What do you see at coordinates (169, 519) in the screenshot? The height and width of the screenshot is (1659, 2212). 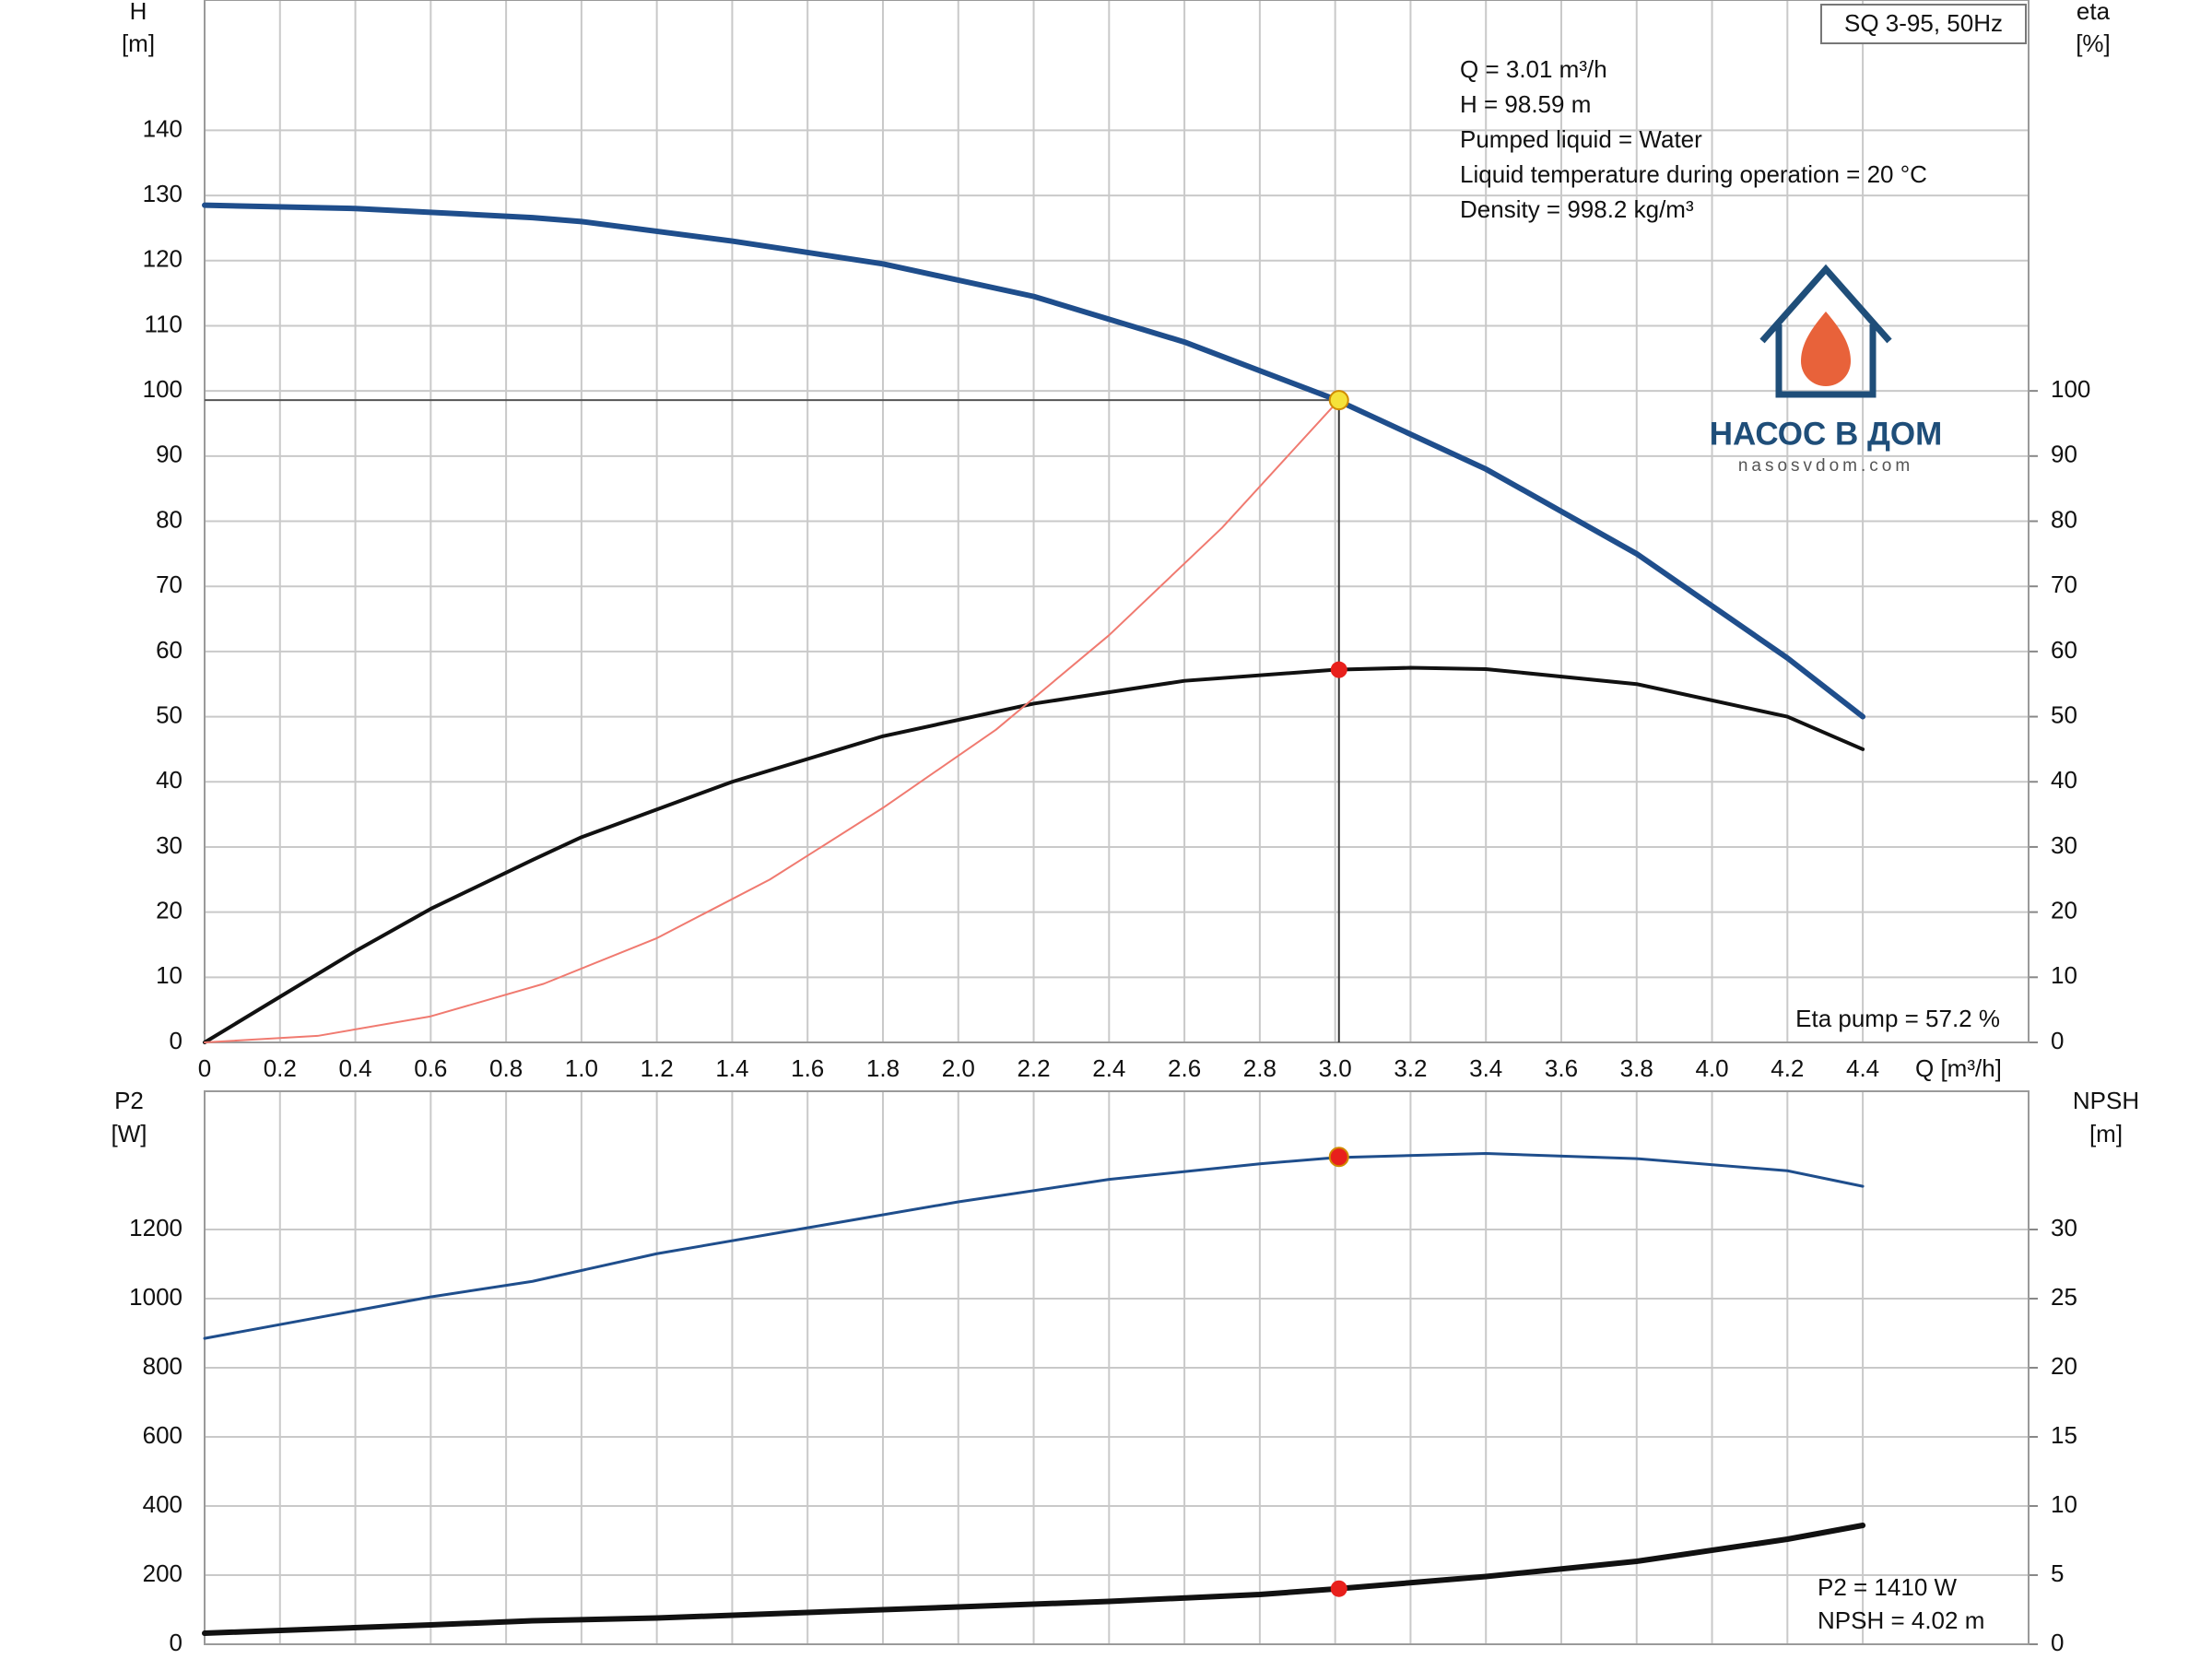 I see `y-tick-label: 80` at bounding box center [169, 519].